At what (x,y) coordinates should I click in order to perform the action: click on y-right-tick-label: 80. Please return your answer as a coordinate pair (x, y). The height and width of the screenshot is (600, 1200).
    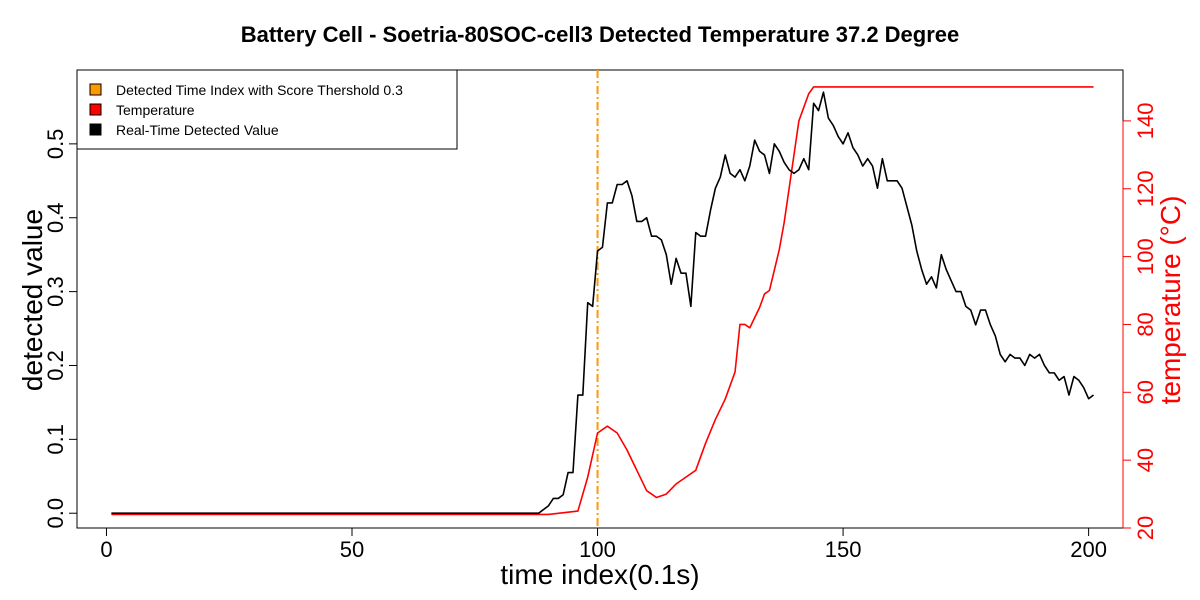
    Looking at the image, I should click on (1145, 324).